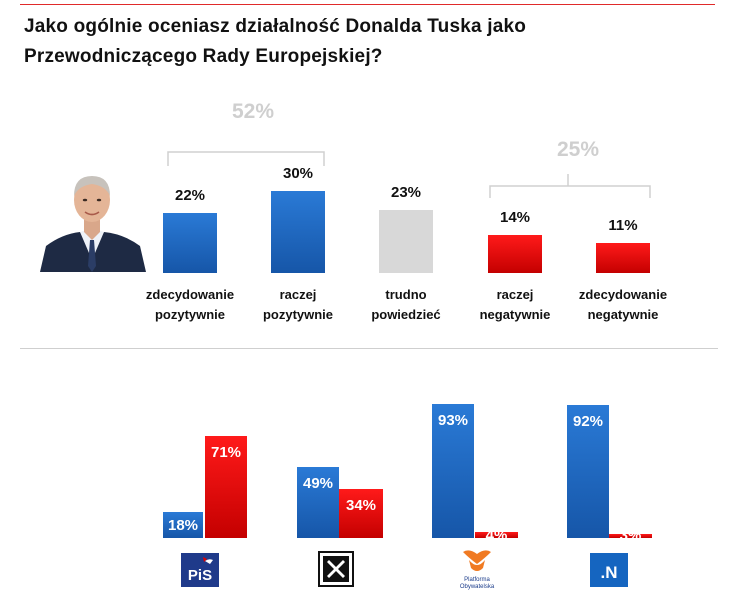 This screenshot has width=735, height=611. What do you see at coordinates (588, 422) in the screenshot?
I see `bottom-bar-value-label-blue-4: 92%` at bounding box center [588, 422].